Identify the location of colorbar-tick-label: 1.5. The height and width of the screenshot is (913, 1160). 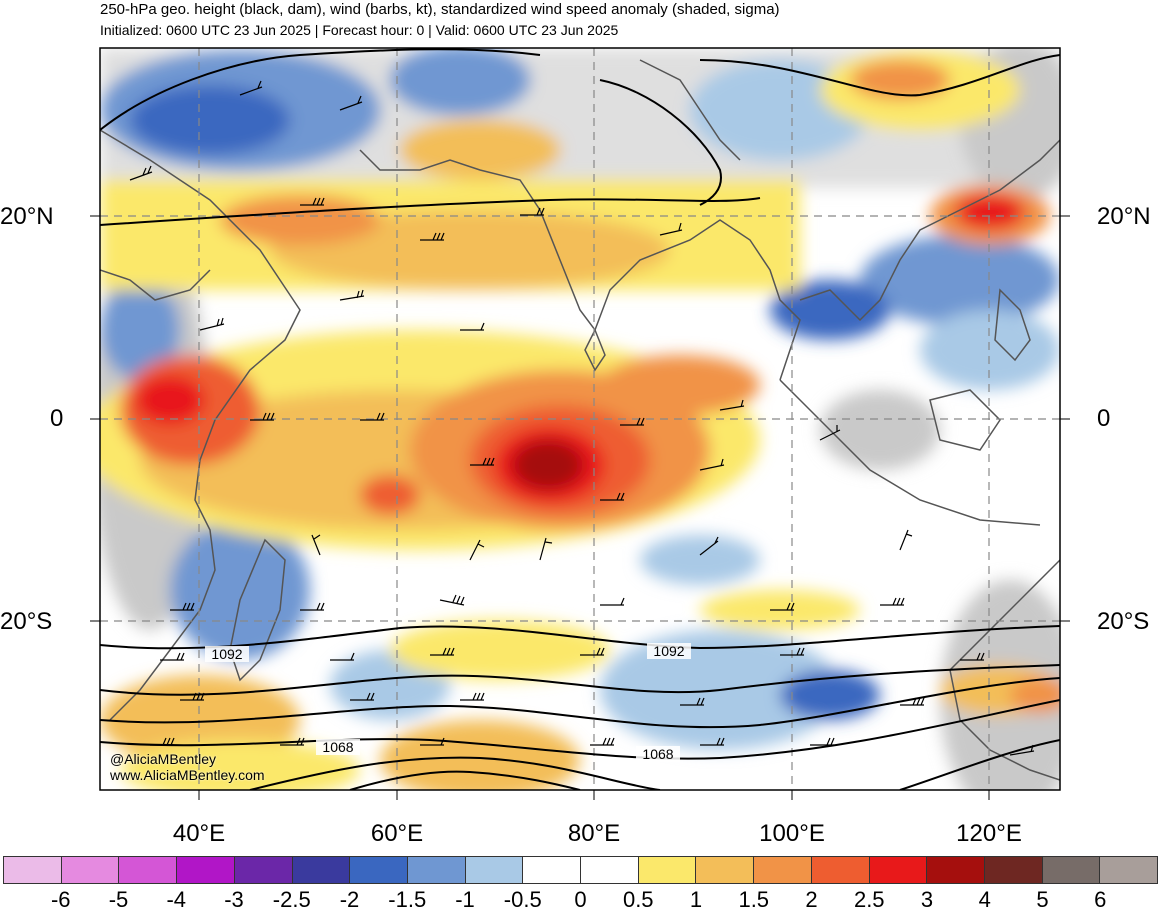
(754, 899).